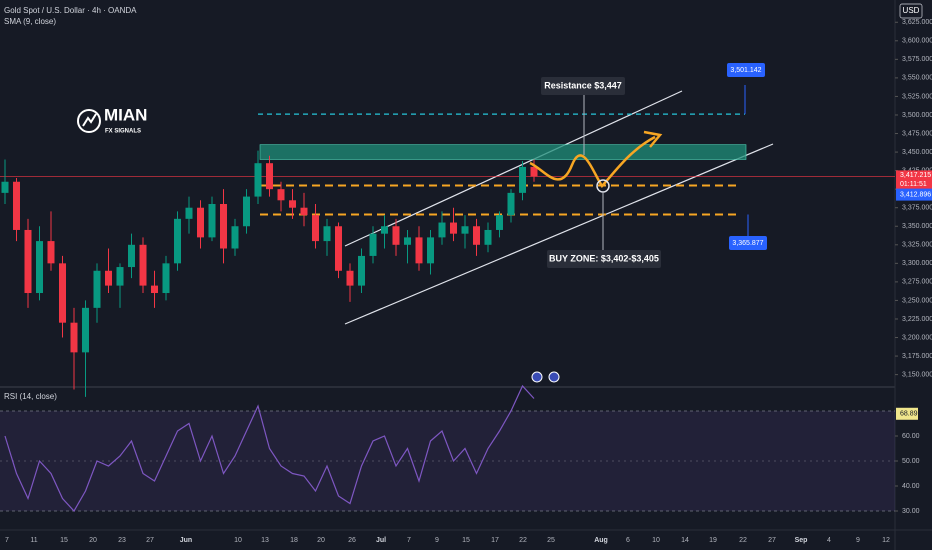 The height and width of the screenshot is (550, 932). I want to click on y-tick-label: 60.00, so click(911, 436).